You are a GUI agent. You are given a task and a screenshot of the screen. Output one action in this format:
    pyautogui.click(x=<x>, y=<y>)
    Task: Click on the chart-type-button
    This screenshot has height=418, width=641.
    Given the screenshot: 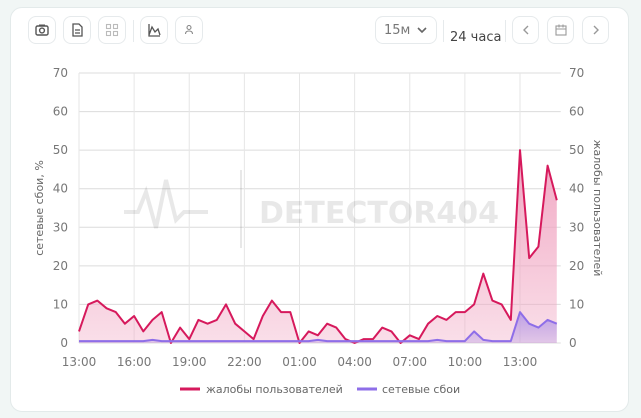 What is the action you would take?
    pyautogui.click(x=154, y=30)
    